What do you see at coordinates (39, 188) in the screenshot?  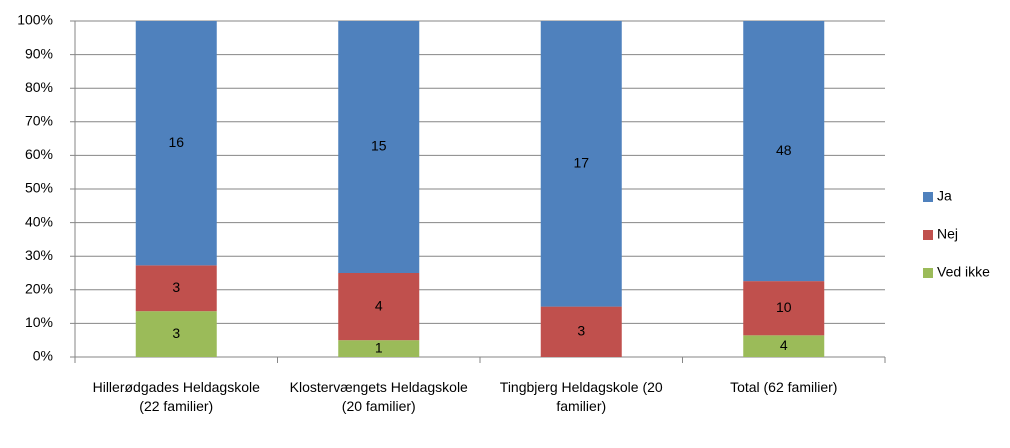 I see `y-tick-label: 50%` at bounding box center [39, 188].